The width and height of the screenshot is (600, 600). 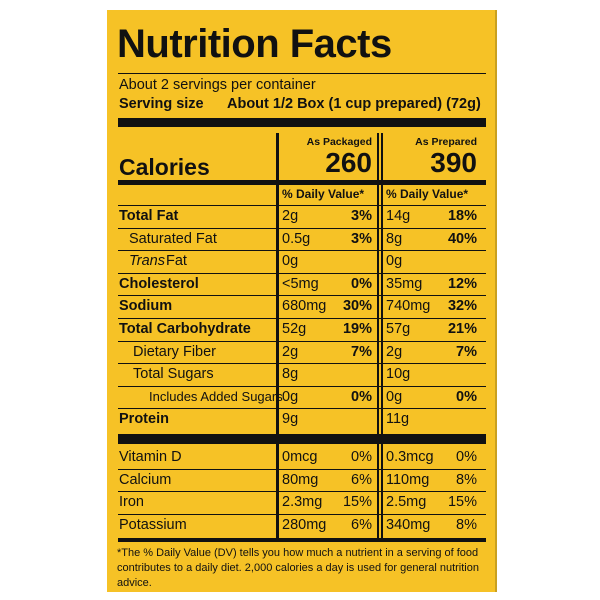 I want to click on amount: 0.5g, so click(x=296, y=238).